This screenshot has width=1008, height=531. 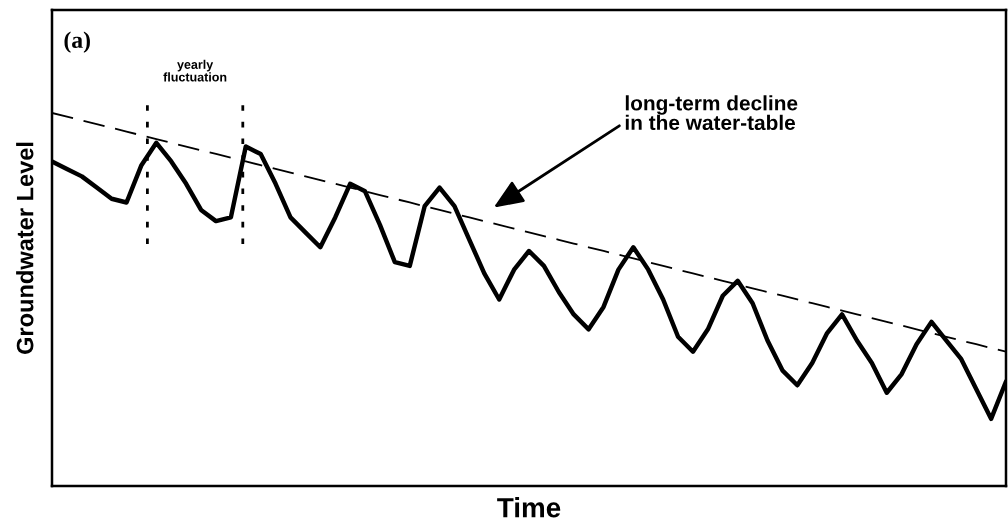 What do you see at coordinates (77, 42) in the screenshot?
I see `text: (a)` at bounding box center [77, 42].